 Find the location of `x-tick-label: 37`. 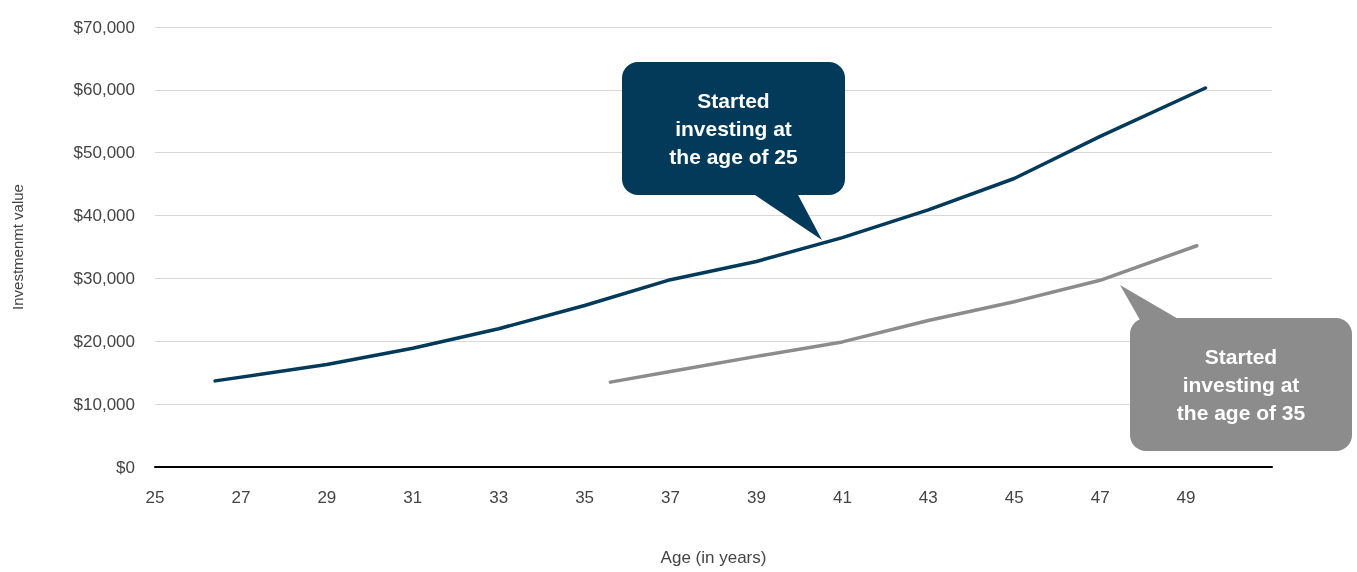

x-tick-label: 37 is located at coordinates (670, 497).